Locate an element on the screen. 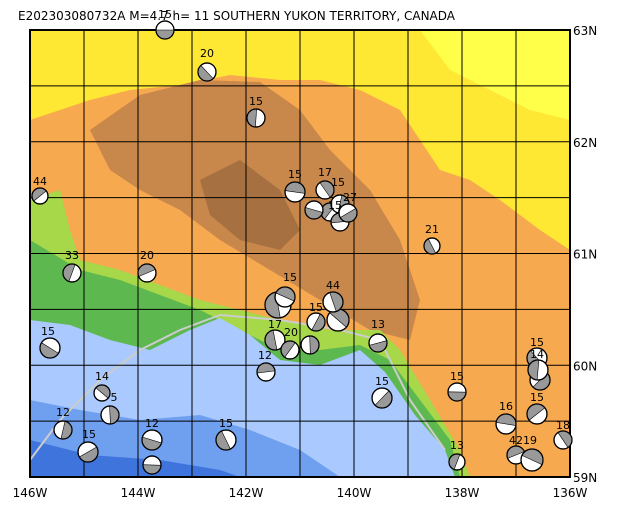  lon-label: 140W is located at coordinates (354, 493).